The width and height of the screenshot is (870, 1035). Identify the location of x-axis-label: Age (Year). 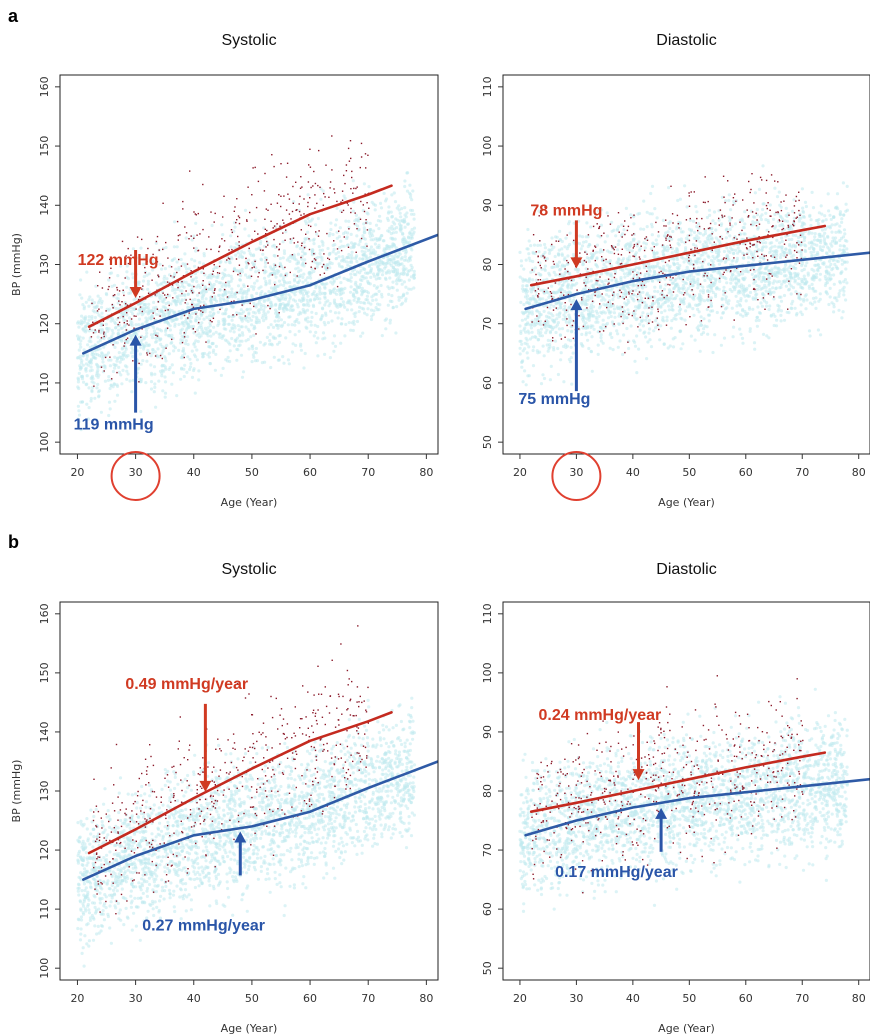
(249, 502).